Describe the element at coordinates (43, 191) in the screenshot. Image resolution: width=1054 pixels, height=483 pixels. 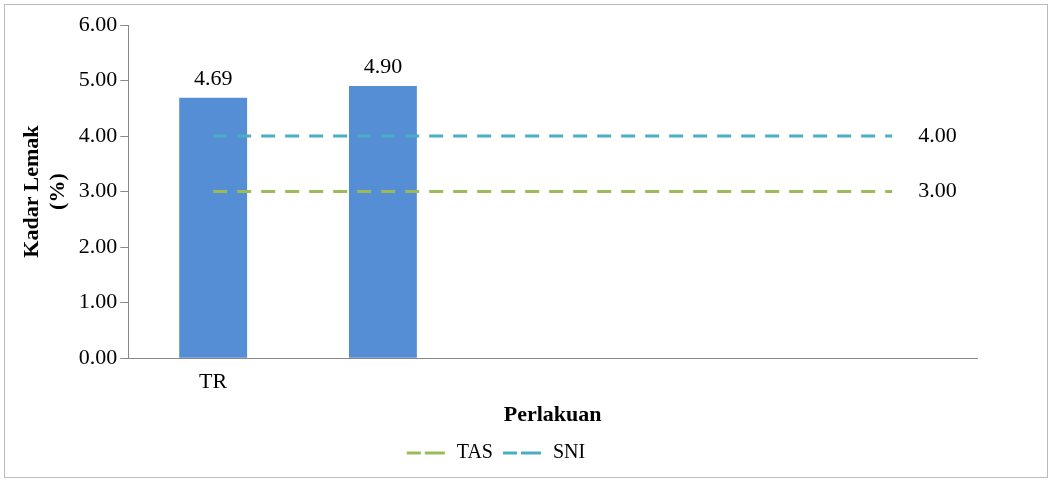
I see `y-axis-title: Kadar Lemak (%)` at that location.